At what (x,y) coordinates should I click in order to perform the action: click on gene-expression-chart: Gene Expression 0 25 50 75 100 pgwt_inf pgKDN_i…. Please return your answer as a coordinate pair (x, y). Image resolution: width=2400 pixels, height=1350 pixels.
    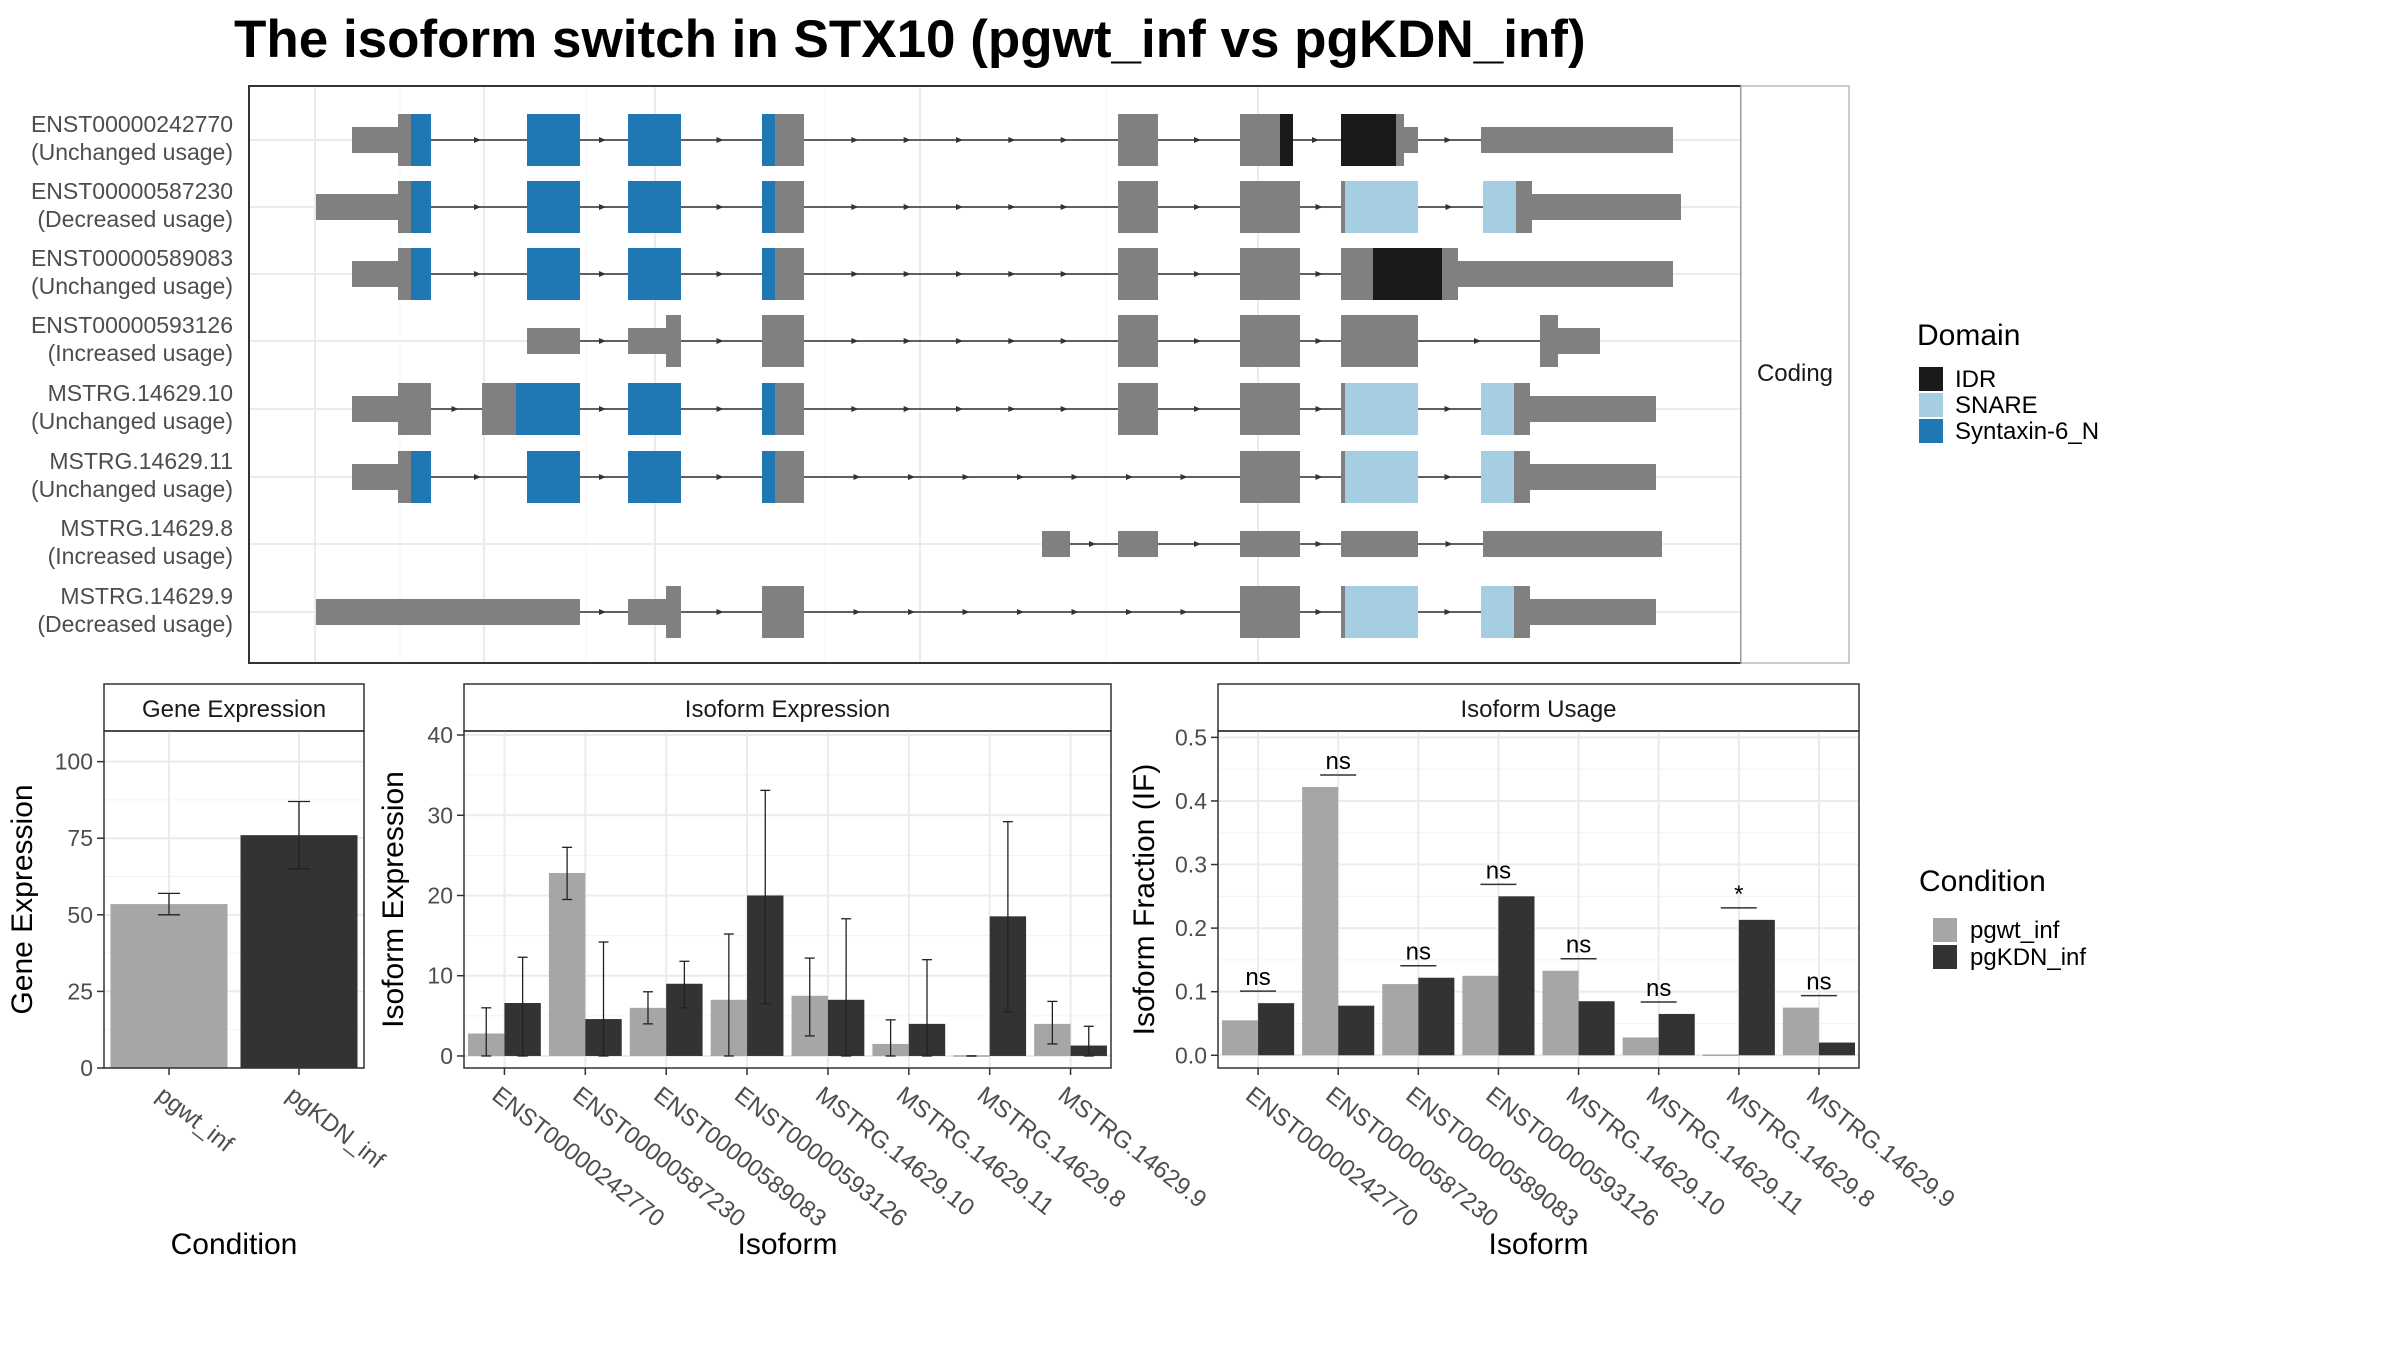
    Looking at the image, I should click on (198, 972).